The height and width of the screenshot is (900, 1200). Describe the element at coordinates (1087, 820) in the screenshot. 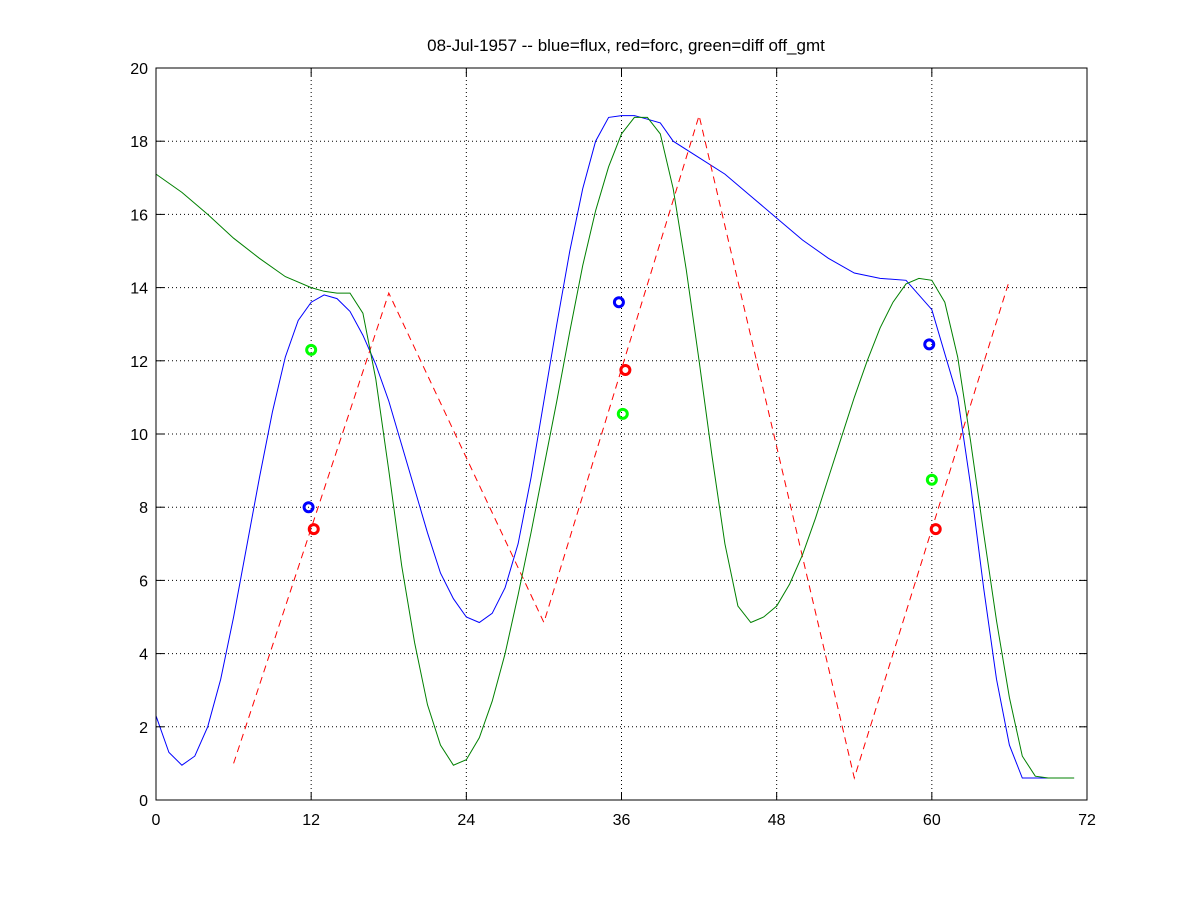

I see `x-tick-label: 72` at that location.